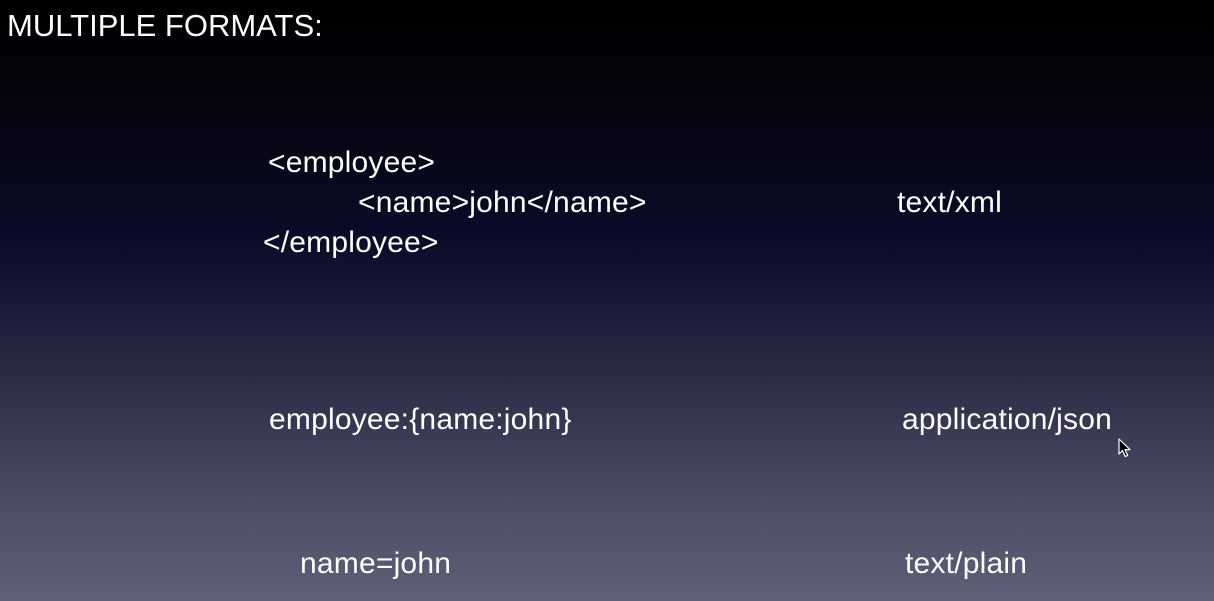 The image size is (1214, 601). Describe the element at coordinates (949, 202) in the screenshot. I see `xml-content-type: text/xml` at that location.